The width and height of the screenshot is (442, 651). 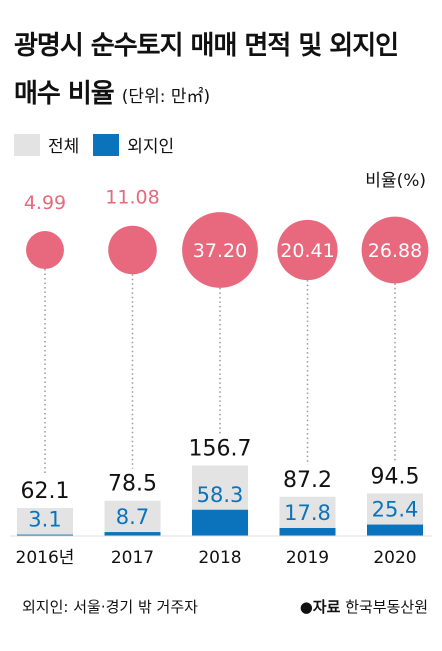 What do you see at coordinates (394, 558) in the screenshot?
I see `x-tick-4: 2020` at bounding box center [394, 558].